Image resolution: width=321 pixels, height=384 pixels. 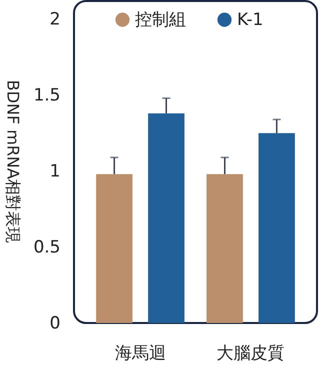 What do you see at coordinates (250, 354) in the screenshot?
I see `x-tick-label: 大腦皮質` at bounding box center [250, 354].